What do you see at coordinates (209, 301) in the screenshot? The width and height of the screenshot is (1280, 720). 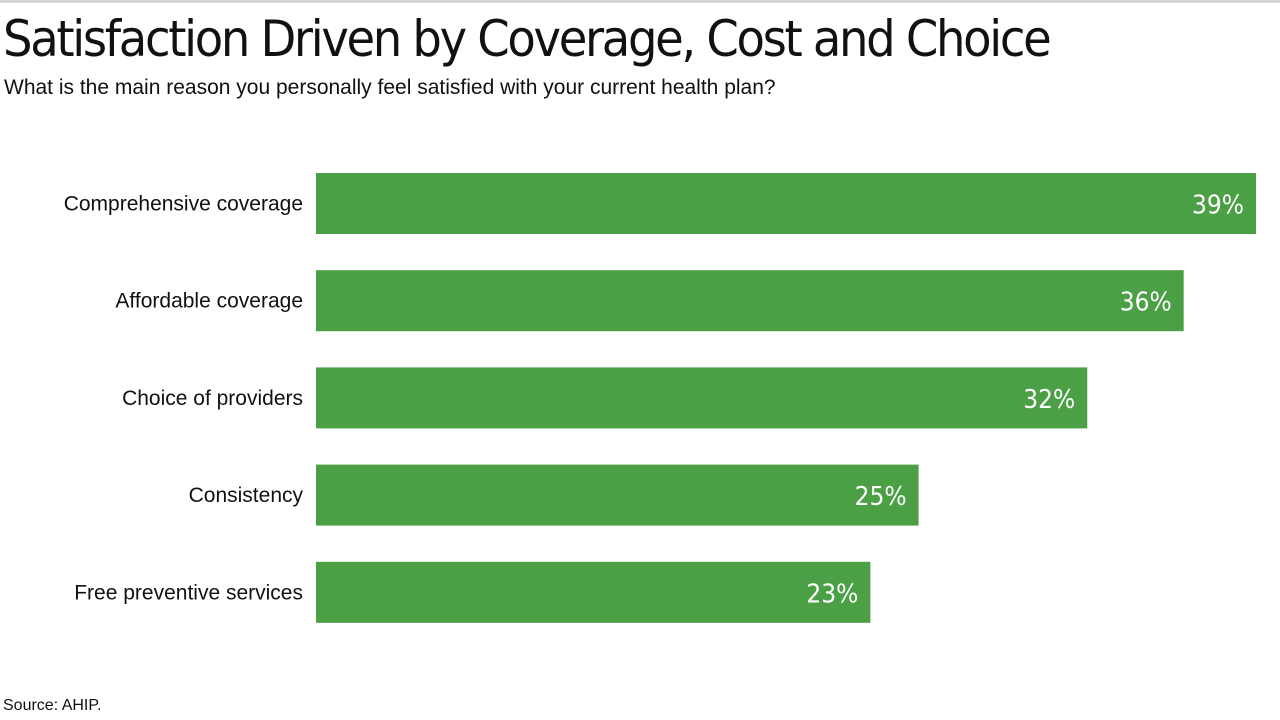 I see `category-label: Affordable coverage` at bounding box center [209, 301].